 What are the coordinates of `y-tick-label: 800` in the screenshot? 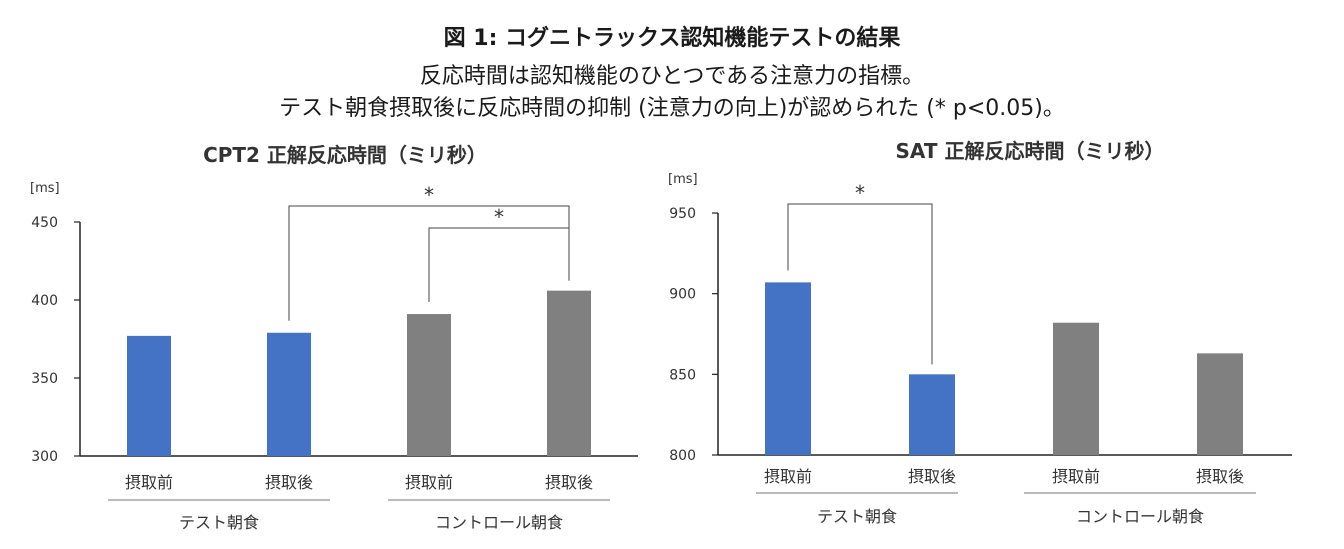 It's located at (682, 456).